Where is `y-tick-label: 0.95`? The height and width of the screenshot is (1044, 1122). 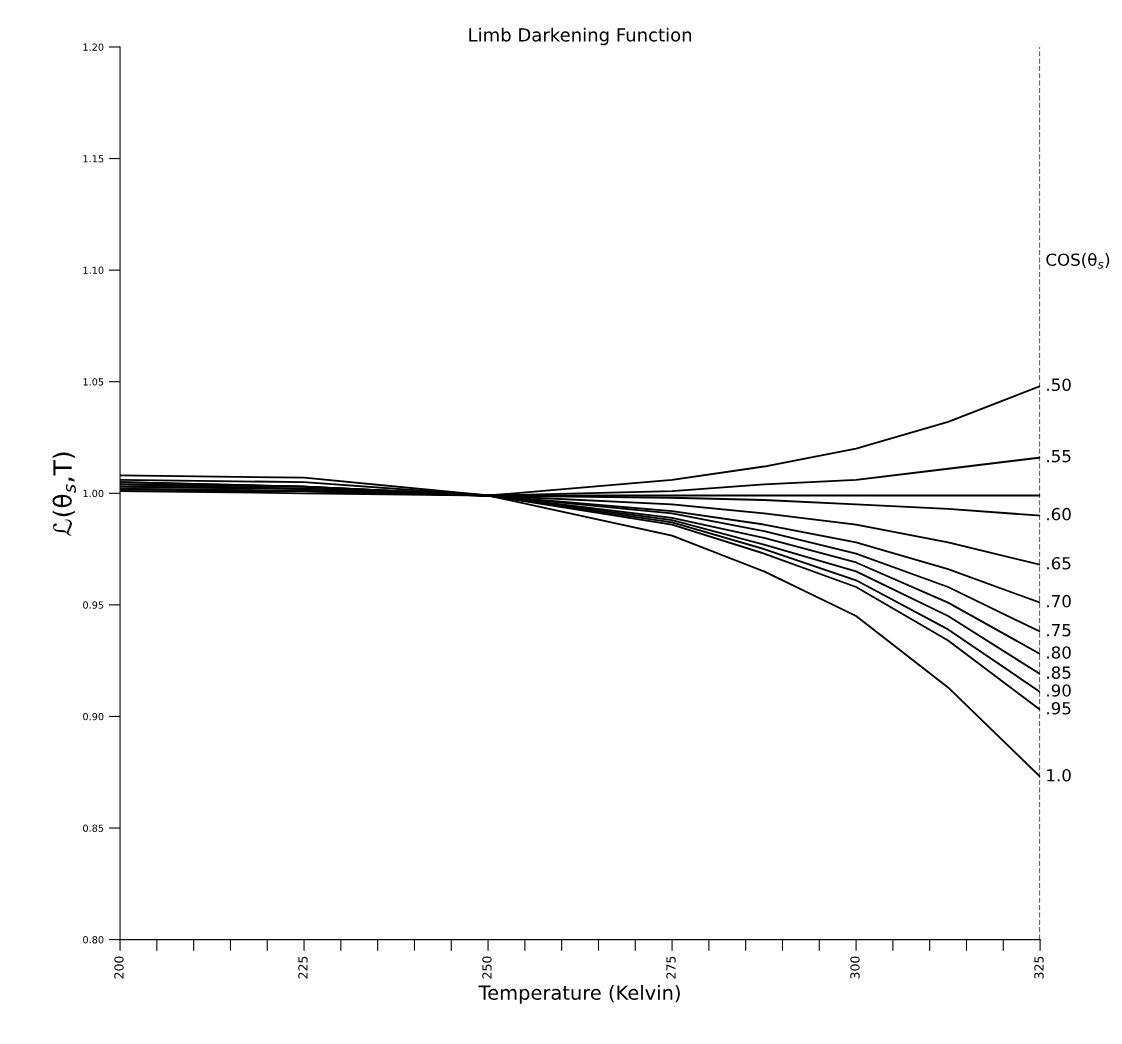
y-tick-label: 0.95 is located at coordinates (93, 605).